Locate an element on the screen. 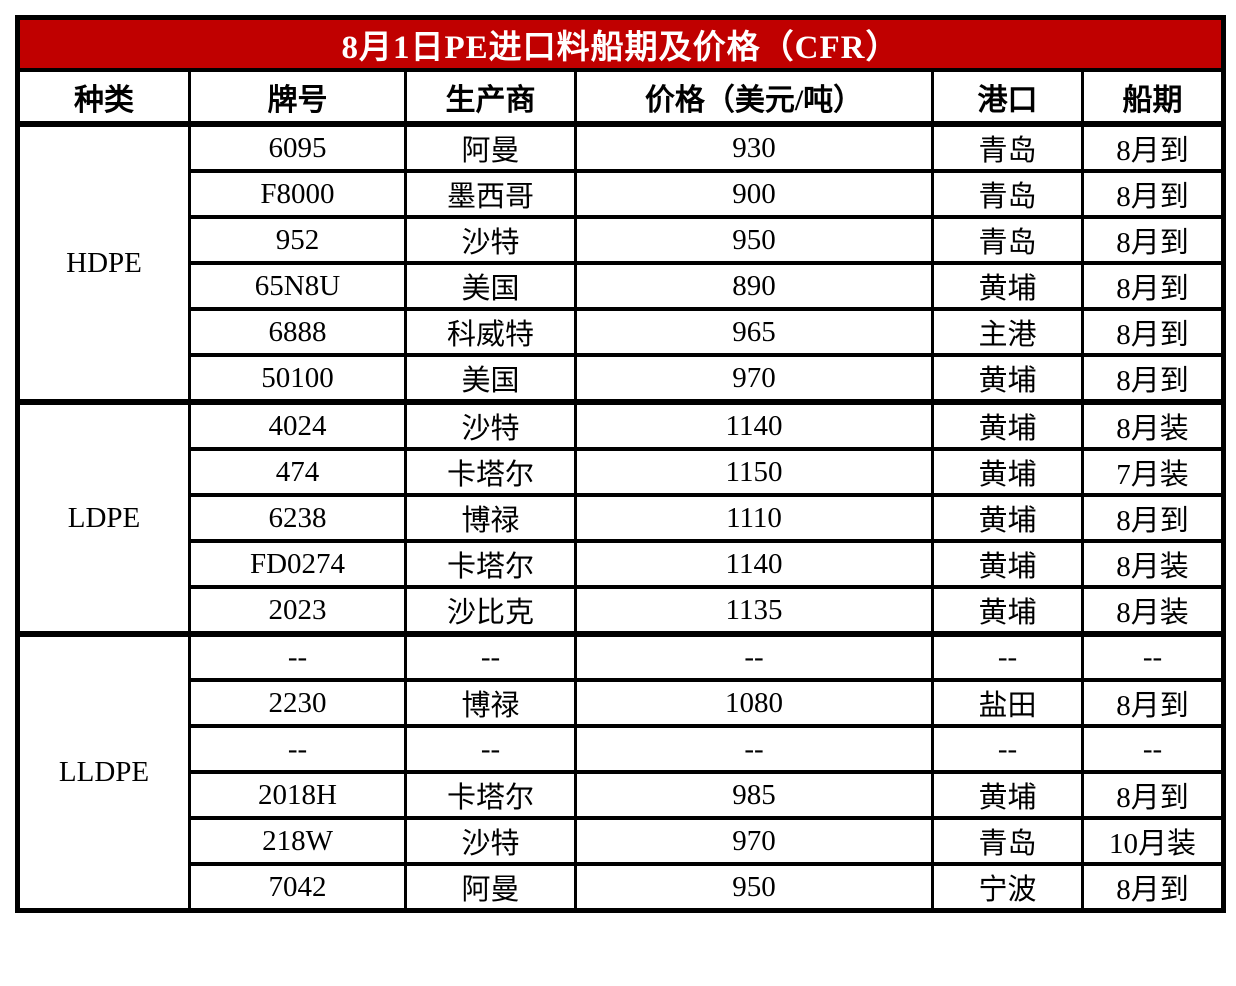 The height and width of the screenshot is (986, 1236). category-cell: LDPE is located at coordinates (103, 517).